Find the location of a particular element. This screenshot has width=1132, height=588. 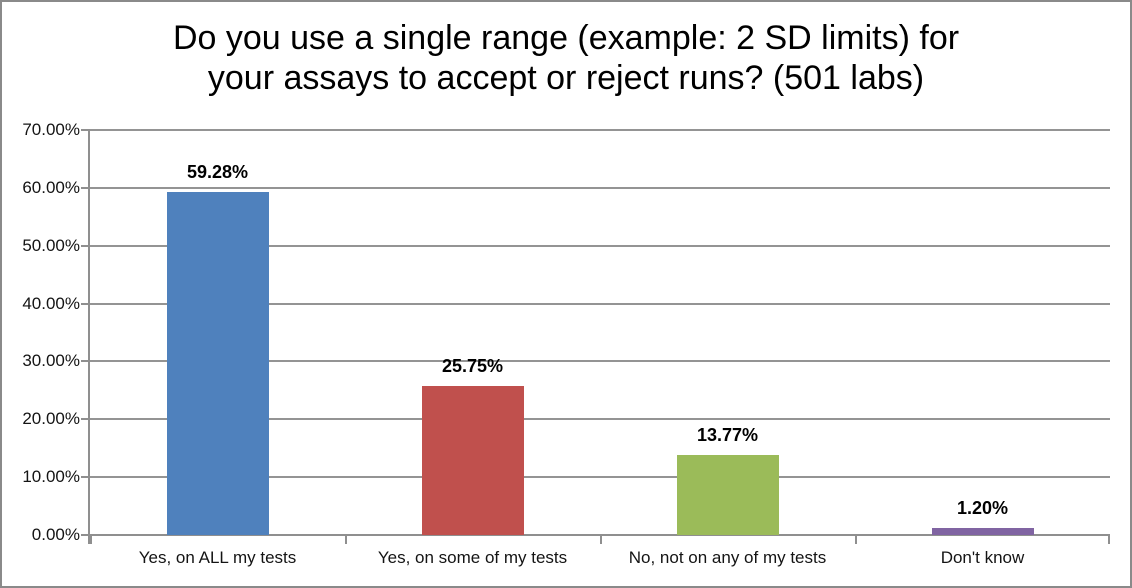

bar-value-label: 1.20% is located at coordinates (982, 508).